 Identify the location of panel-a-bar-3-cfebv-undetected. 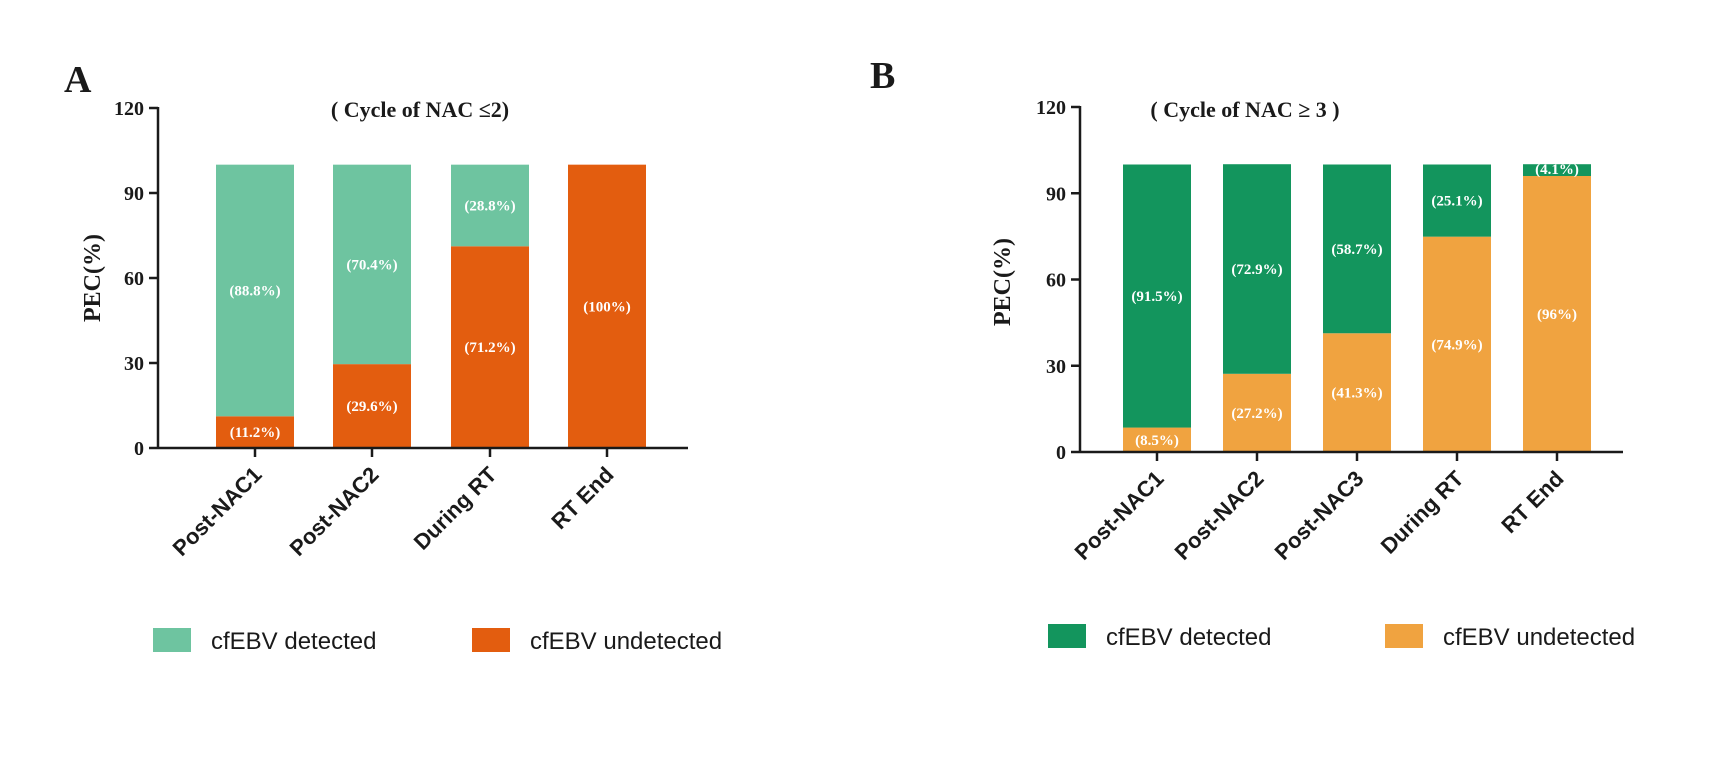
(607, 306).